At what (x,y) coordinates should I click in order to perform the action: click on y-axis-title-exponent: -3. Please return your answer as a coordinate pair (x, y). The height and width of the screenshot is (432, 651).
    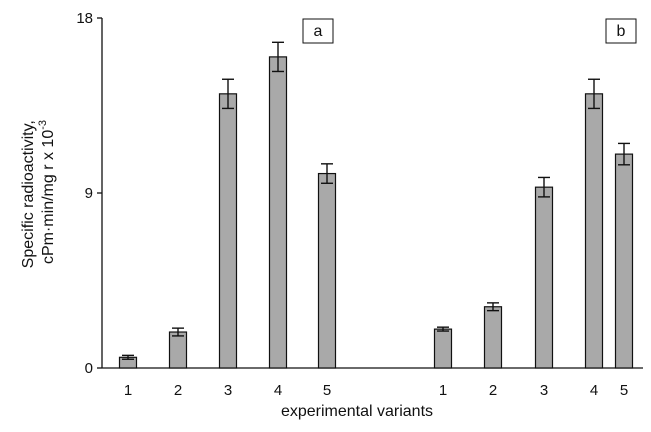
    Looking at the image, I should click on (43, 125).